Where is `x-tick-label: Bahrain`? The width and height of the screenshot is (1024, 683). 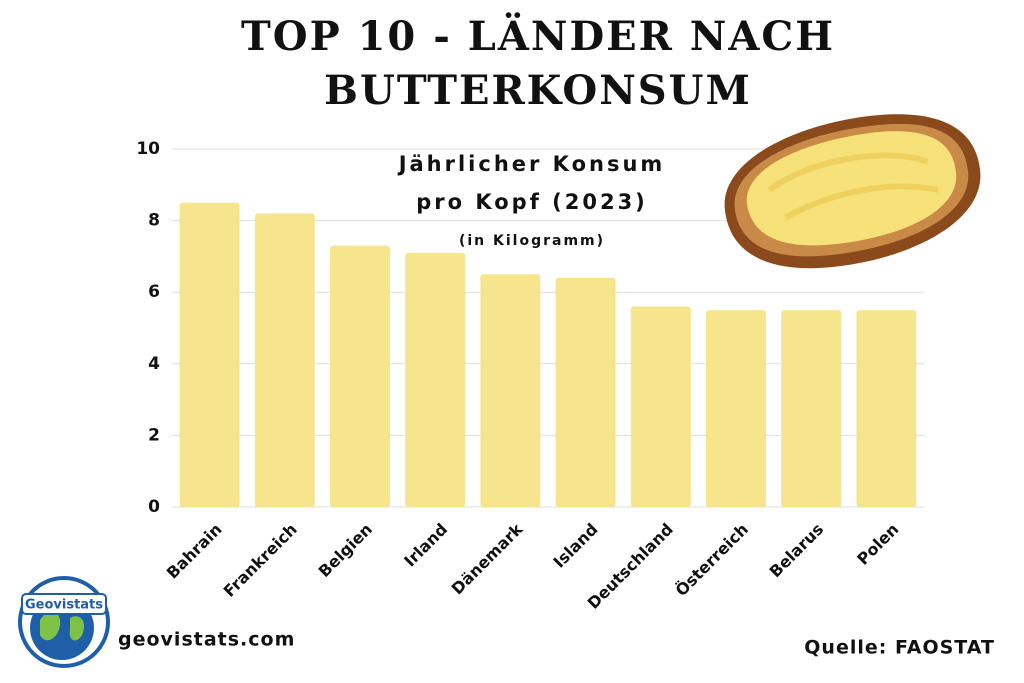
x-tick-label: Bahrain is located at coordinates (194, 551).